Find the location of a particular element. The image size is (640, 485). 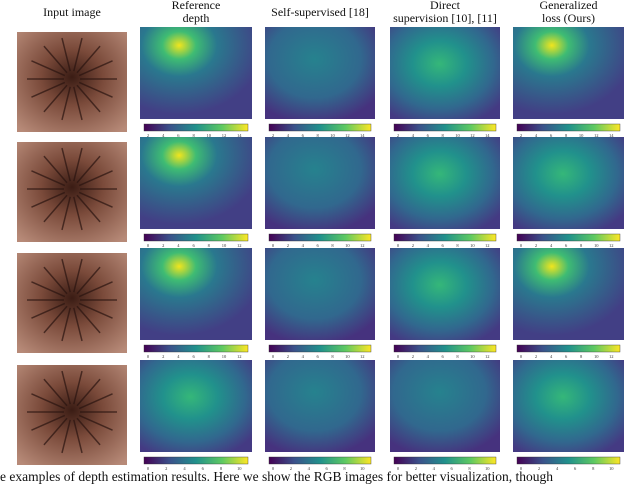

column-header: Reference is located at coordinates (196, 6).